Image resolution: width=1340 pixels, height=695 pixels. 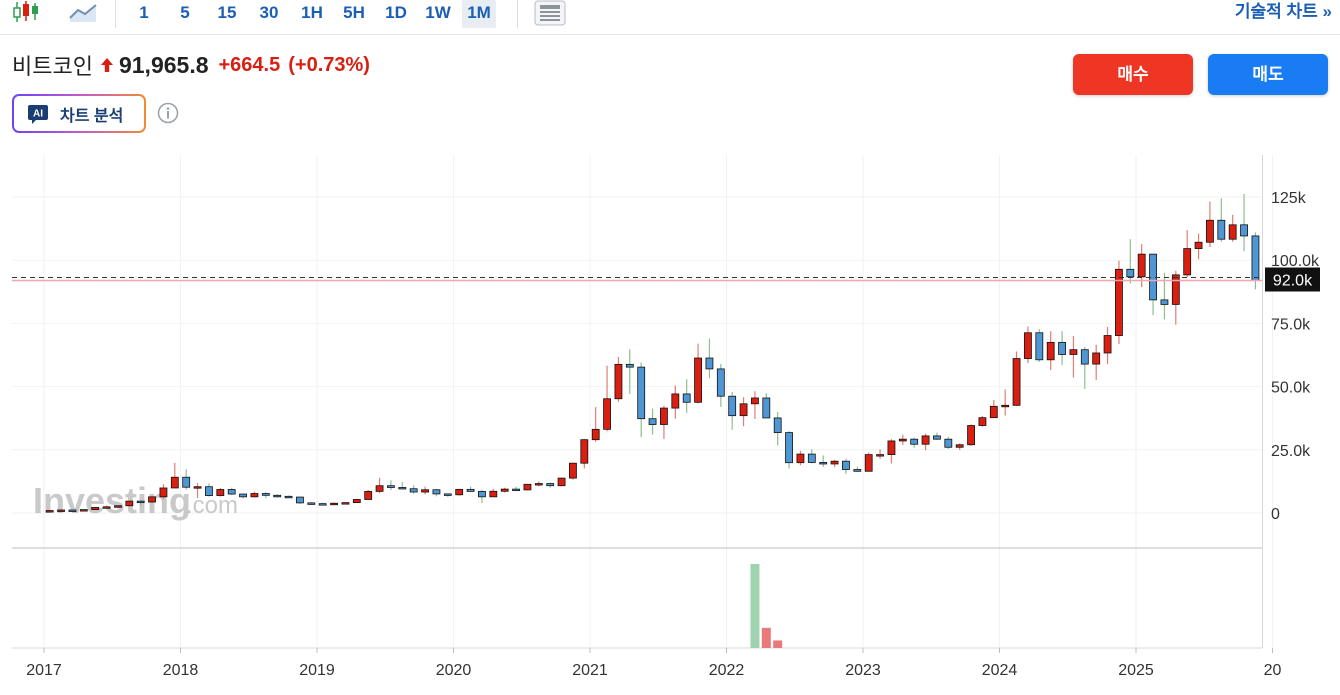 What do you see at coordinates (269, 12) in the screenshot?
I see `timeframe-30m: 30` at bounding box center [269, 12].